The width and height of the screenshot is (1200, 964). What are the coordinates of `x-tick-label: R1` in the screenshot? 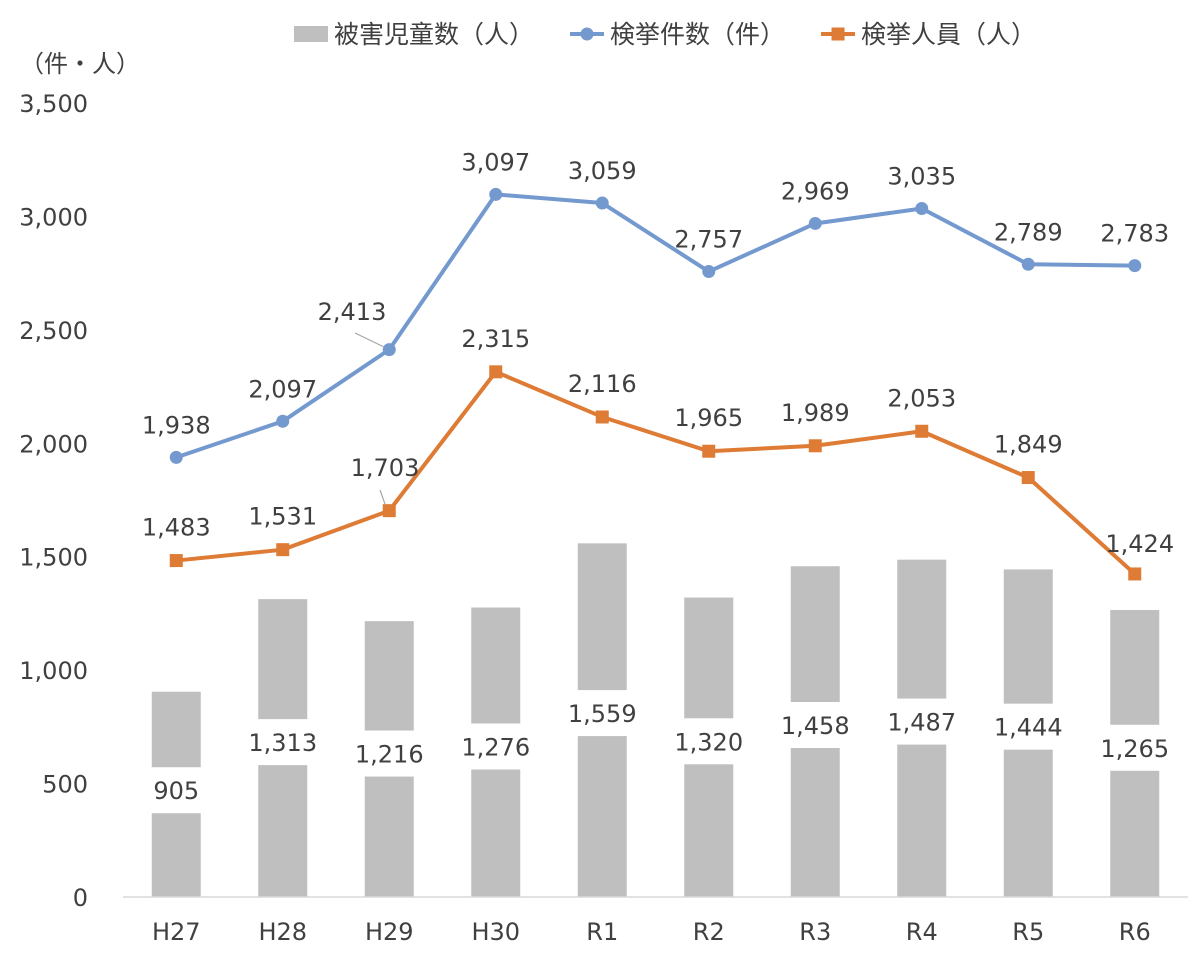 It's located at (602, 932).